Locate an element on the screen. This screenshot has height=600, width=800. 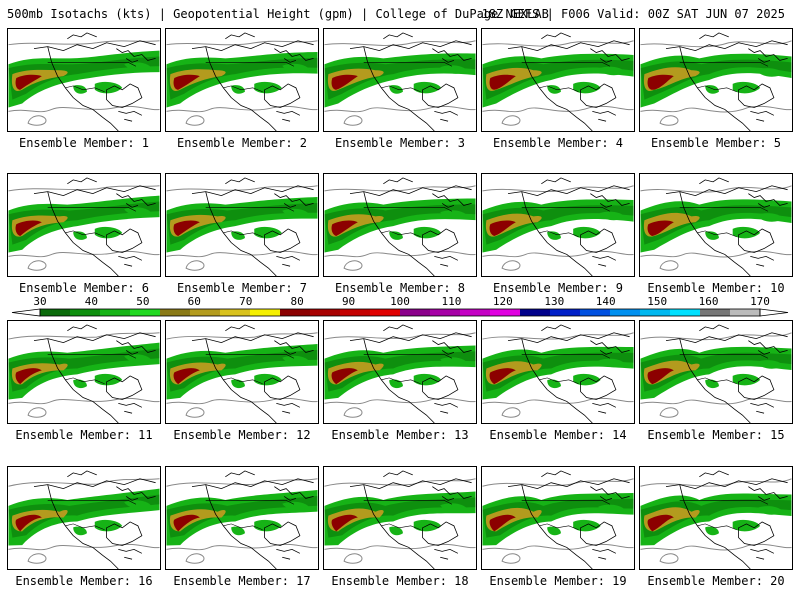
ensemble-member-label: Ensemble Member: 17 is located at coordinates (242, 581).